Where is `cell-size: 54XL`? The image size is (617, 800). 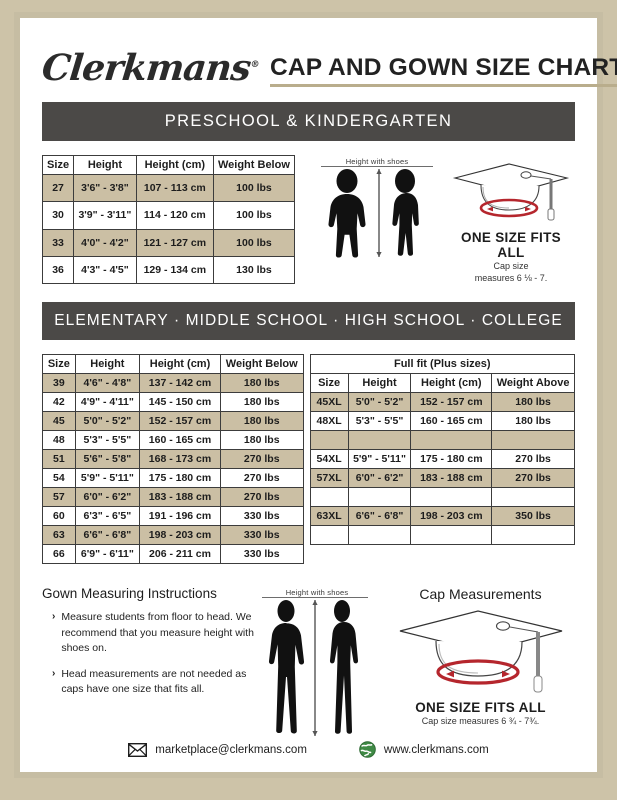
cell-size: 54XL is located at coordinates (329, 459).